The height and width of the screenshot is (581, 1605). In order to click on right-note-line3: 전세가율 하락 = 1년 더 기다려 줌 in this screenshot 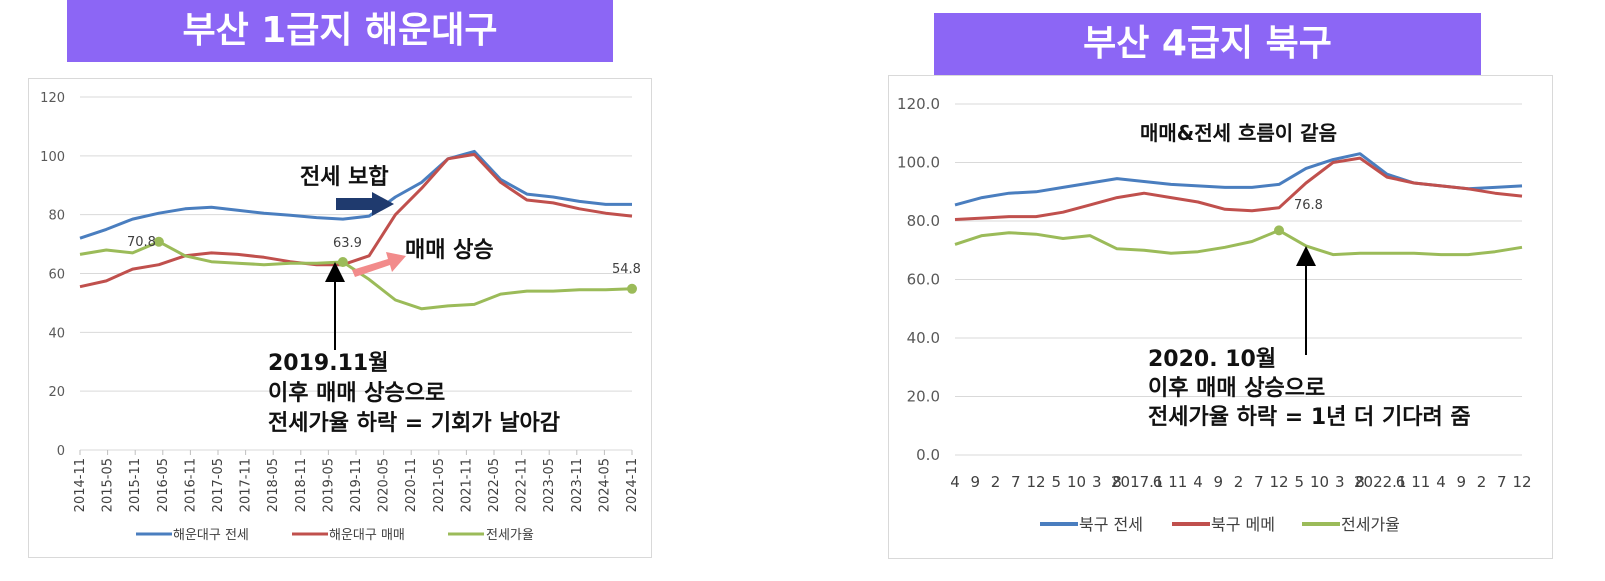, I will do `click(1309, 417)`.